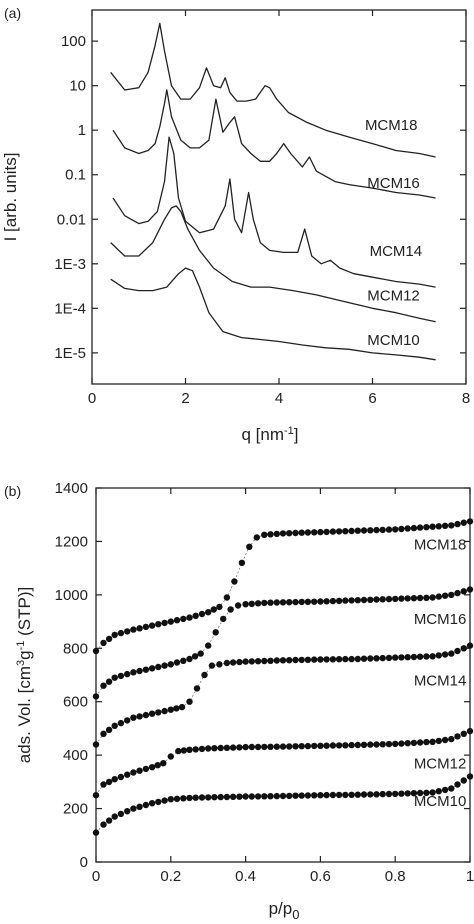  Describe the element at coordinates (440, 681) in the screenshot. I see `series-label-mcm14: MCM14` at that location.